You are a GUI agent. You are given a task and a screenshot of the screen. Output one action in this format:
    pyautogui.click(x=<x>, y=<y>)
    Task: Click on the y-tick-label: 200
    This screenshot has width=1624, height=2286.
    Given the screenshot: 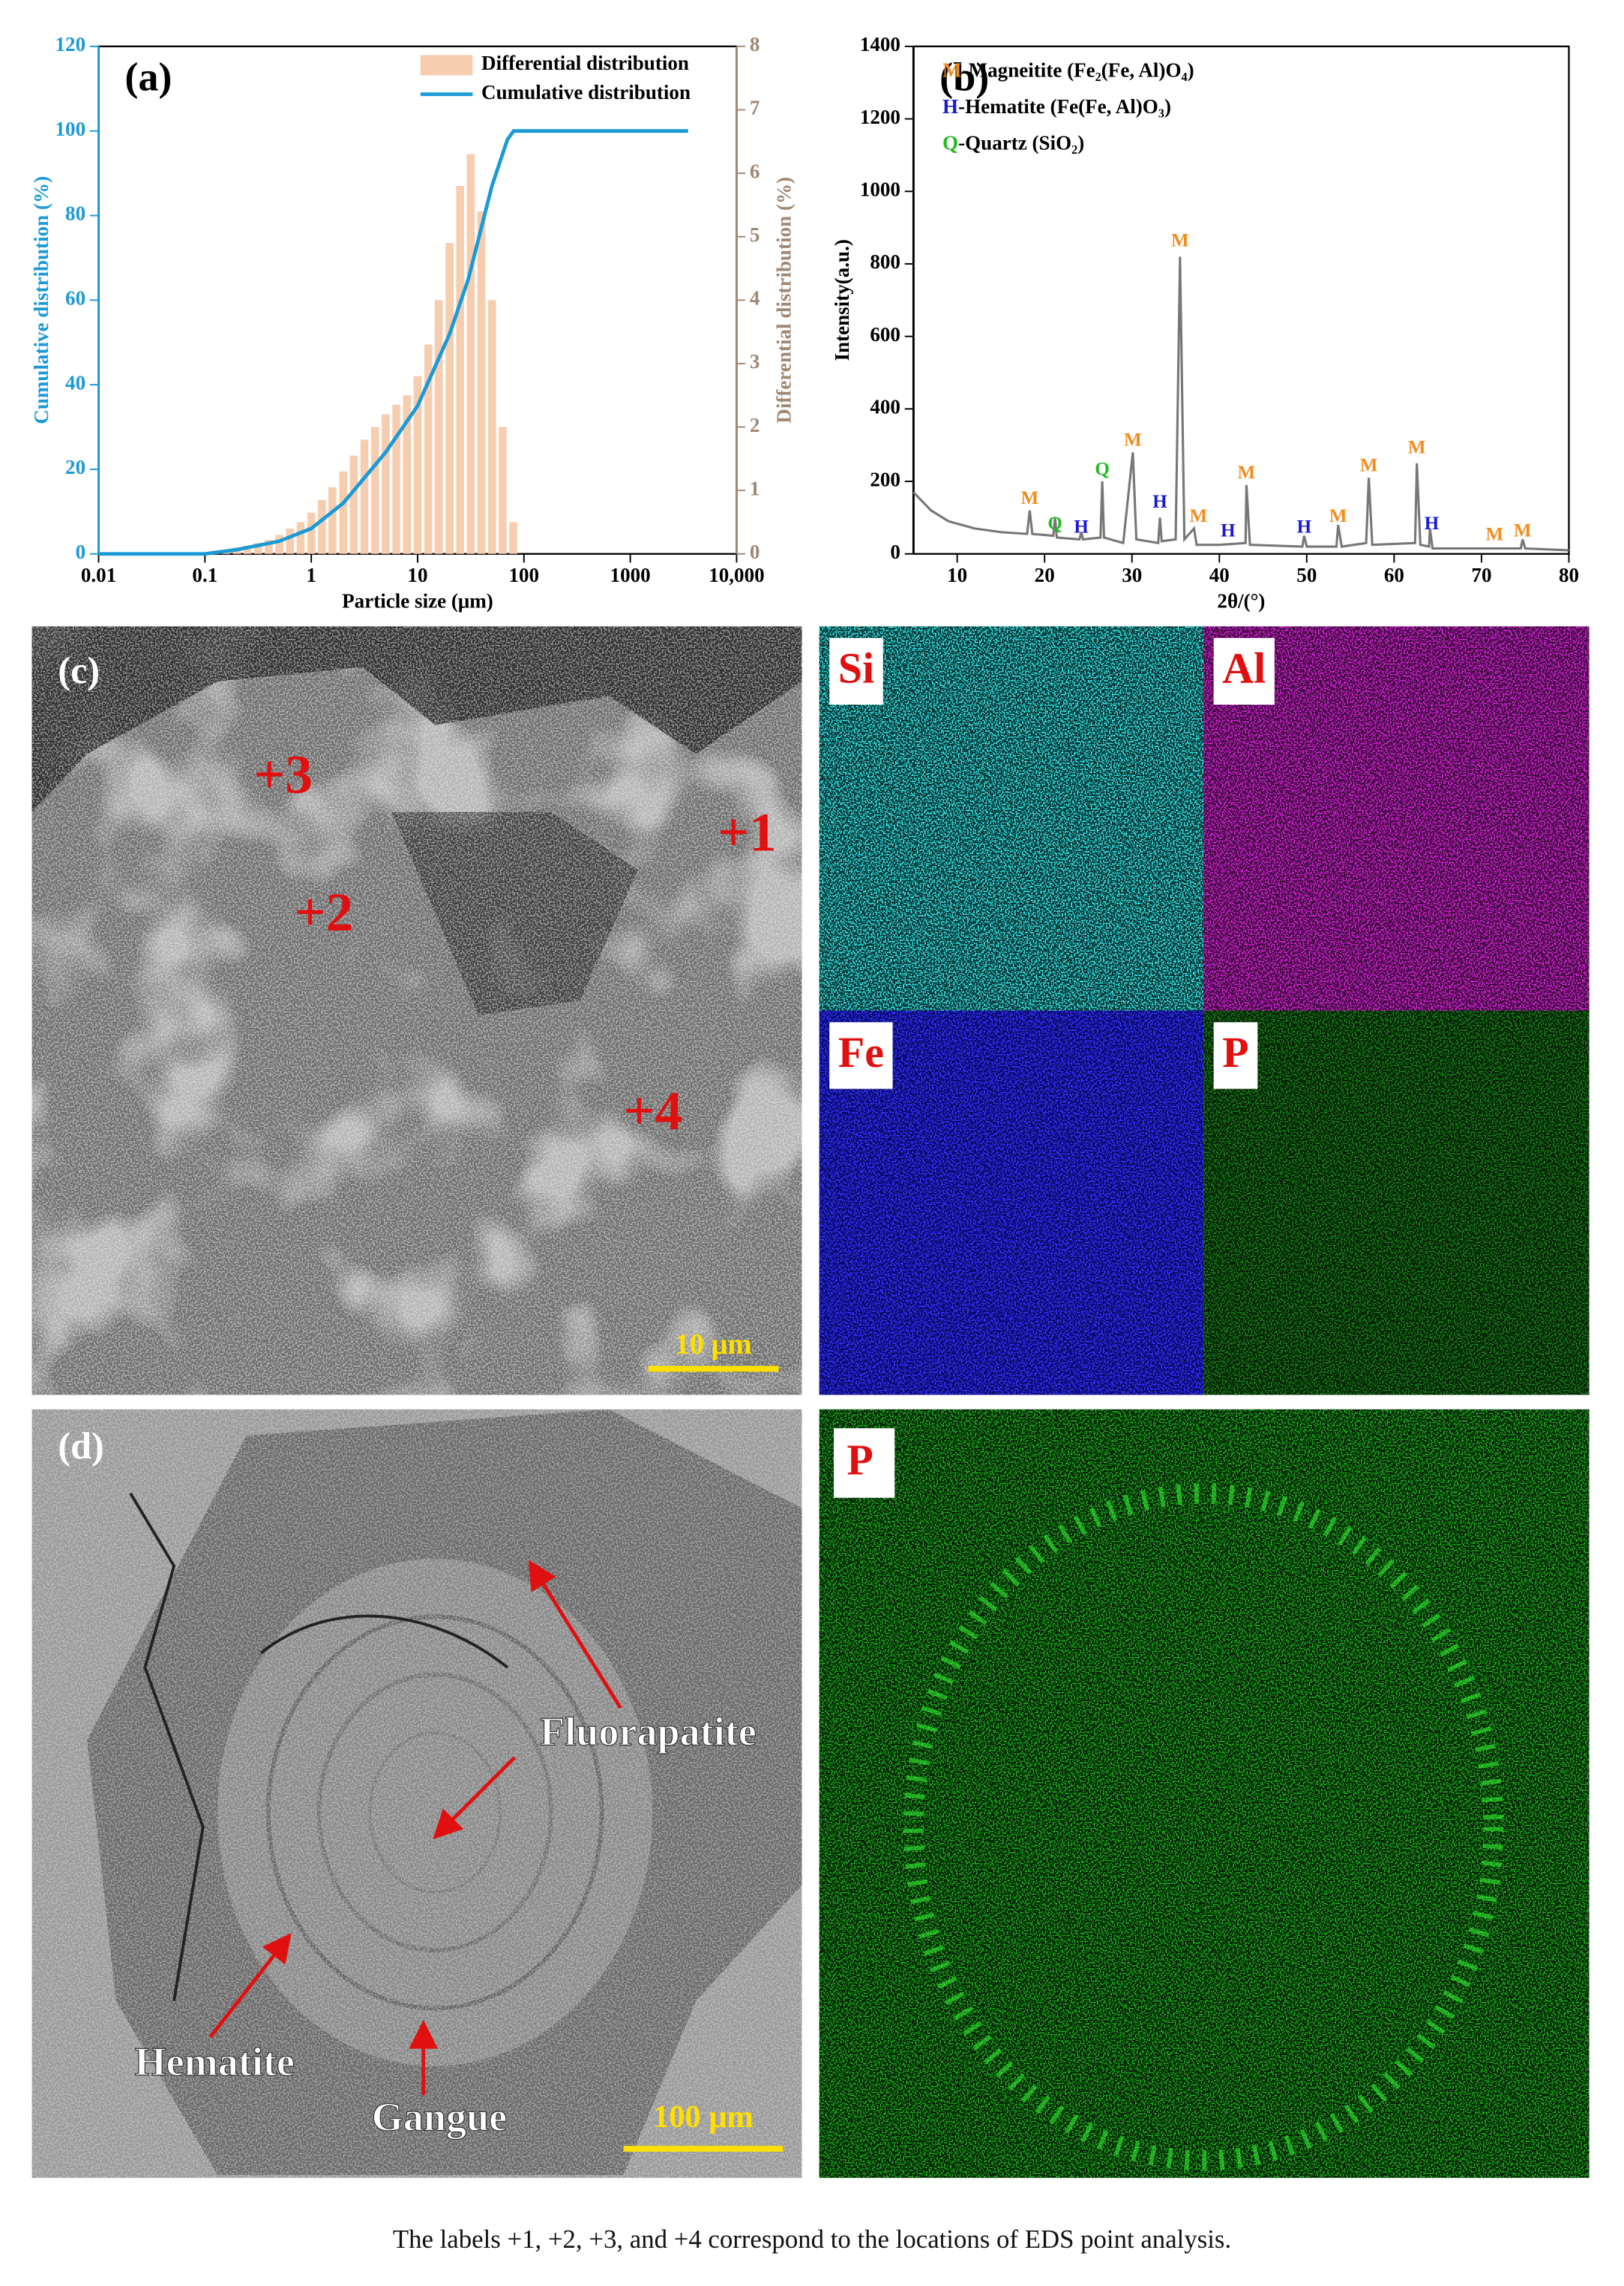 What is the action you would take?
    pyautogui.click(x=885, y=479)
    